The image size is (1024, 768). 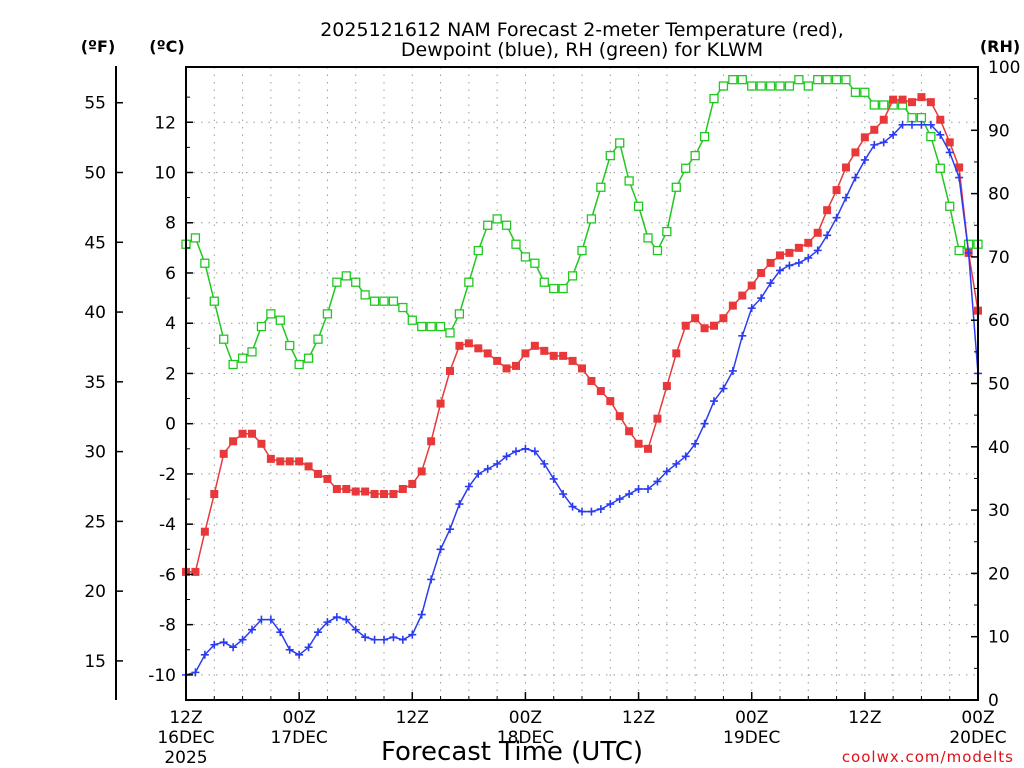 What do you see at coordinates (165, 174) in the screenshot?
I see `celsius-tick-label: 10` at bounding box center [165, 174].